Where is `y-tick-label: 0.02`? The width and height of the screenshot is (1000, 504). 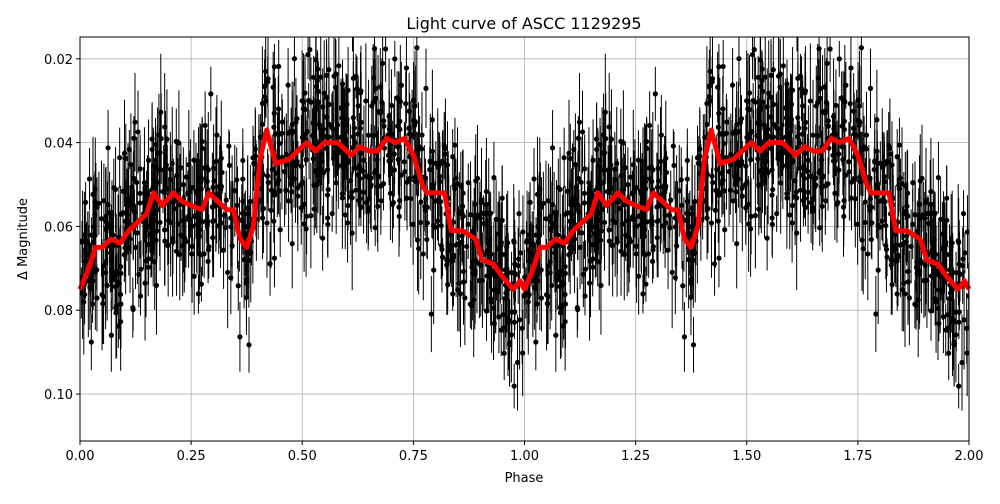 y-tick-label: 0.02 is located at coordinates (58, 60).